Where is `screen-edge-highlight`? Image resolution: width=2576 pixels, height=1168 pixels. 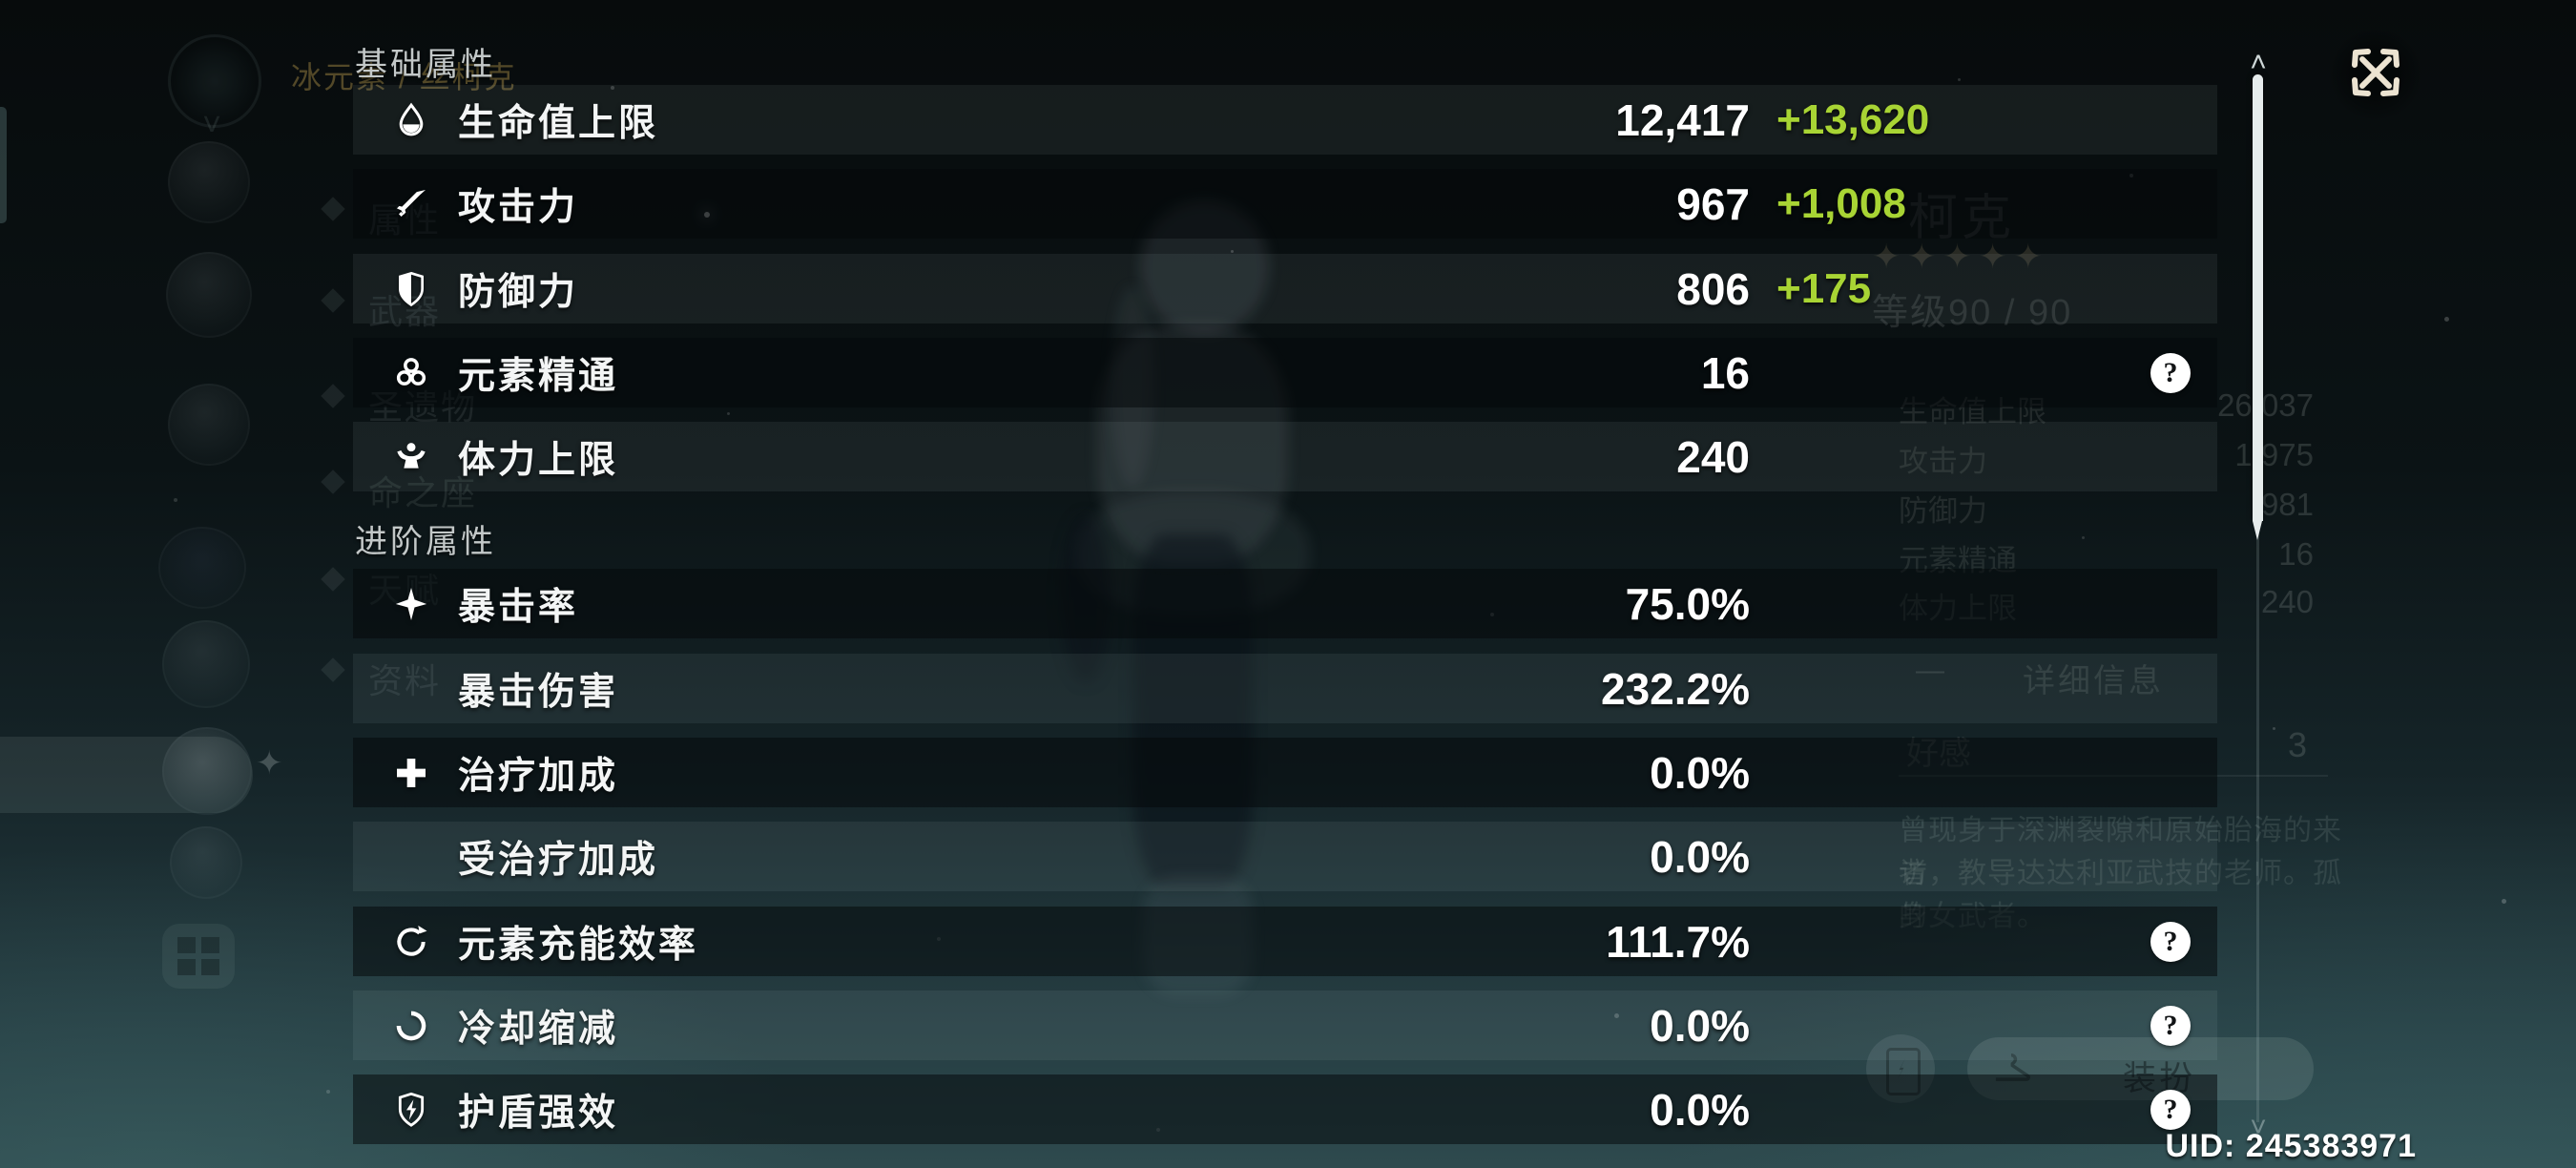
screen-edge-highlight is located at coordinates (3, 165).